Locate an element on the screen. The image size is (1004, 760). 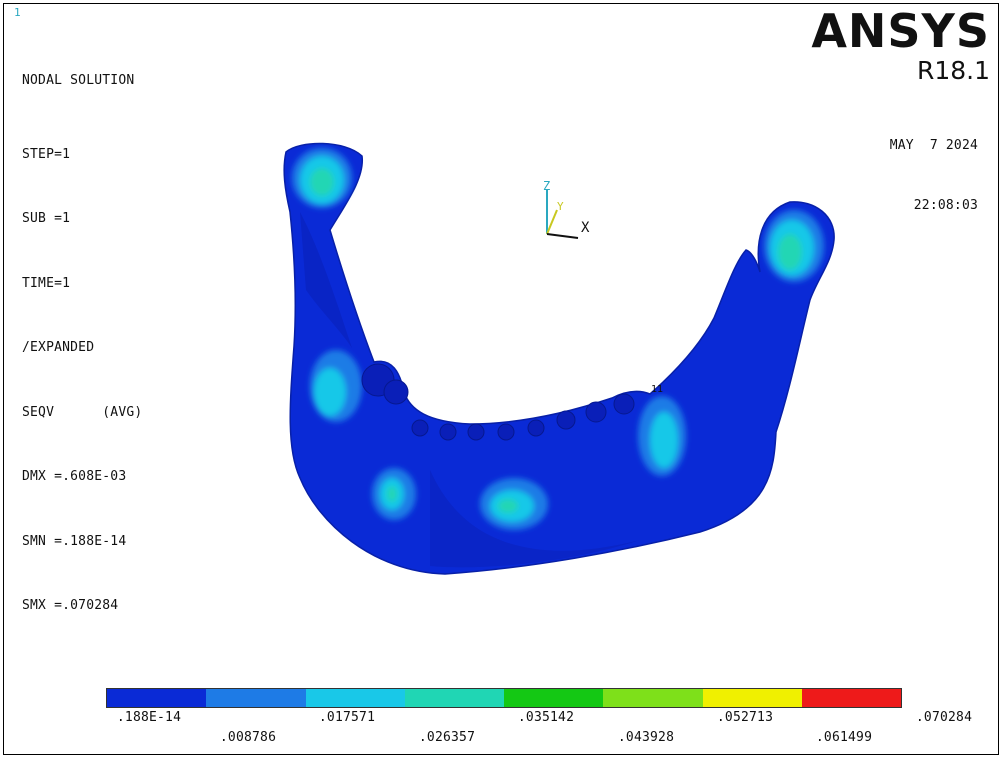
legend-tick-label: .188E-14 is located at coordinates (149, 717).